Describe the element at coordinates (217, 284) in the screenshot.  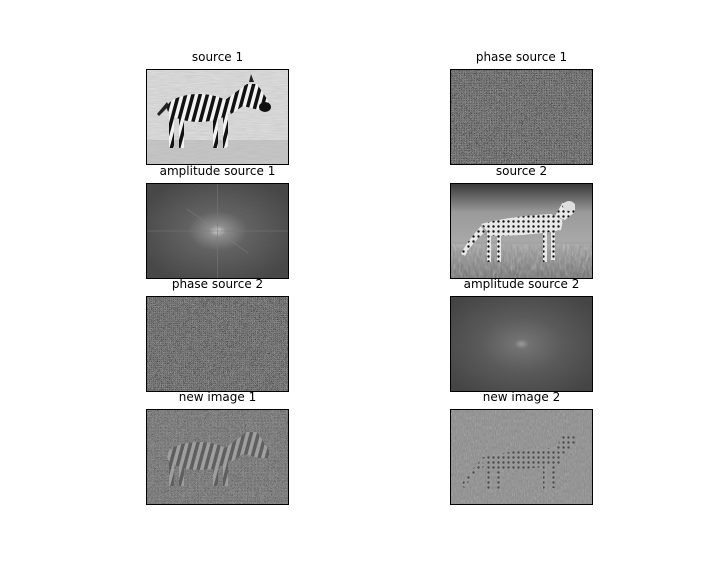
I see `panel-title: phase source 2` at that location.